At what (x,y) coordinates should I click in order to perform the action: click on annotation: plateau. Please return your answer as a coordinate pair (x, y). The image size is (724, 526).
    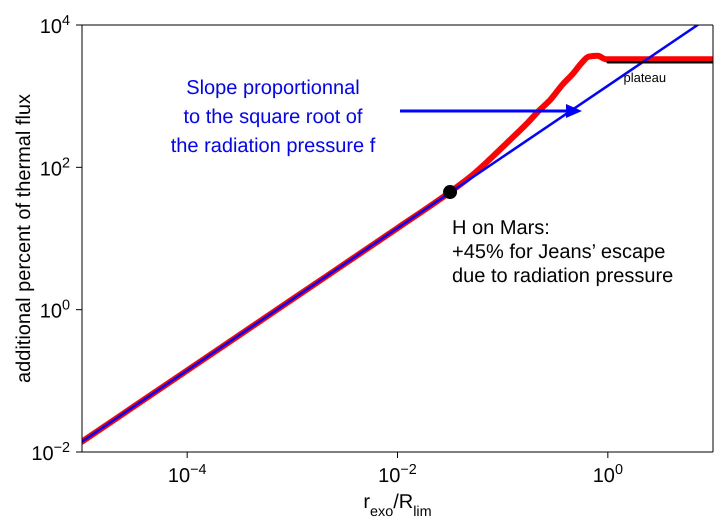
    Looking at the image, I should click on (644, 78).